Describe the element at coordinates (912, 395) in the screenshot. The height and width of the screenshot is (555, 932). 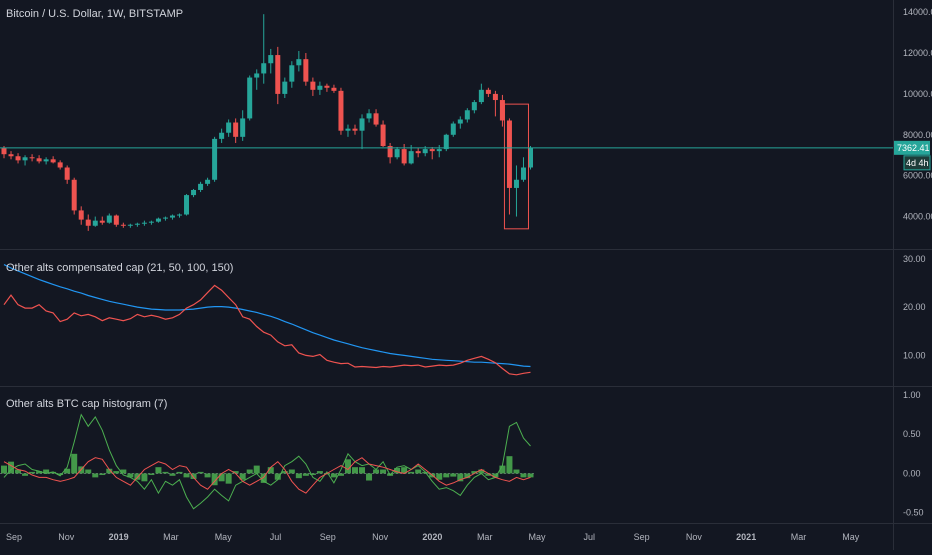
I see `indicator2-tick-label: 1.00` at that location.